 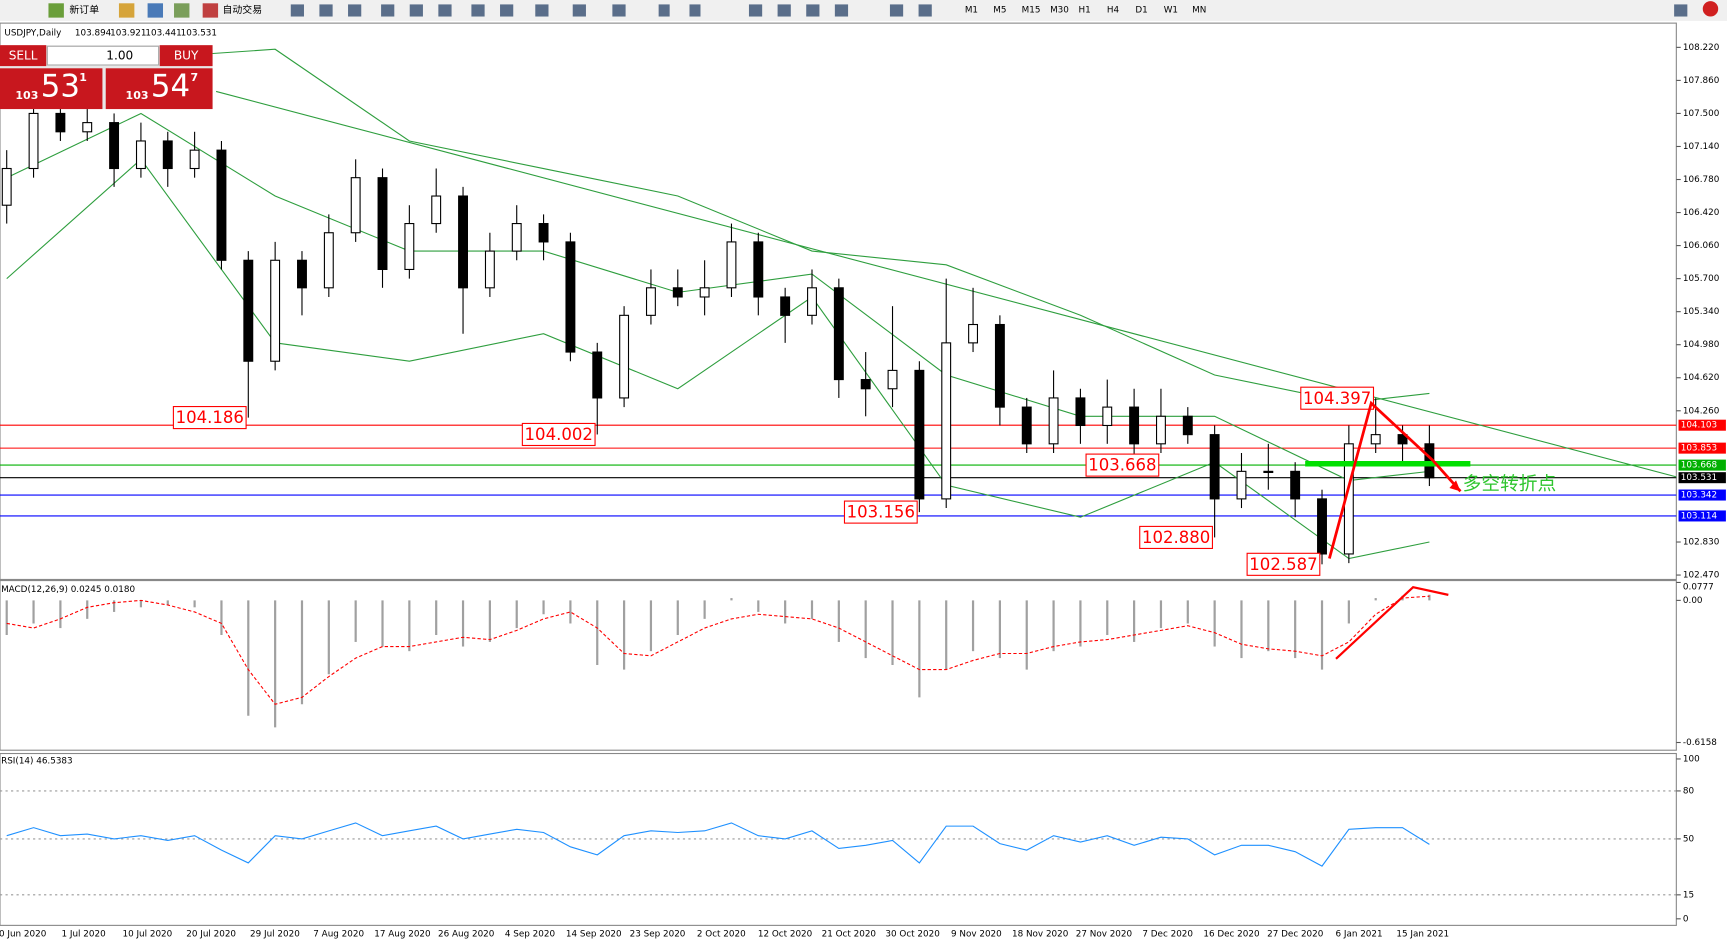 I want to click on annotation-label: 104.002, so click(x=559, y=434).